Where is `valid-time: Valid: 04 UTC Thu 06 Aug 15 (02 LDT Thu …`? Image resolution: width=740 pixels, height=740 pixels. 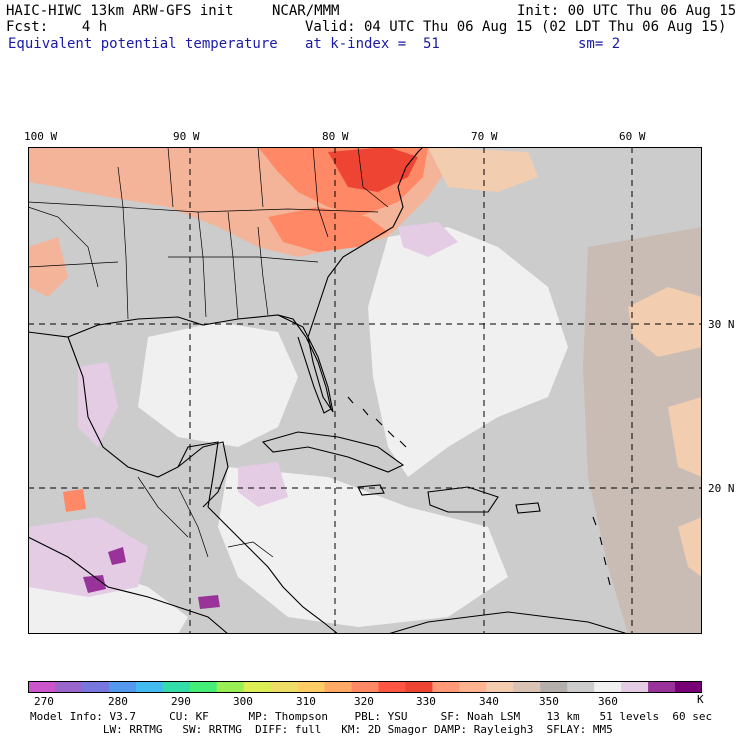 valid-time: Valid: 04 UTC Thu 06 Aug 15 (02 LDT Thu … is located at coordinates (516, 27).